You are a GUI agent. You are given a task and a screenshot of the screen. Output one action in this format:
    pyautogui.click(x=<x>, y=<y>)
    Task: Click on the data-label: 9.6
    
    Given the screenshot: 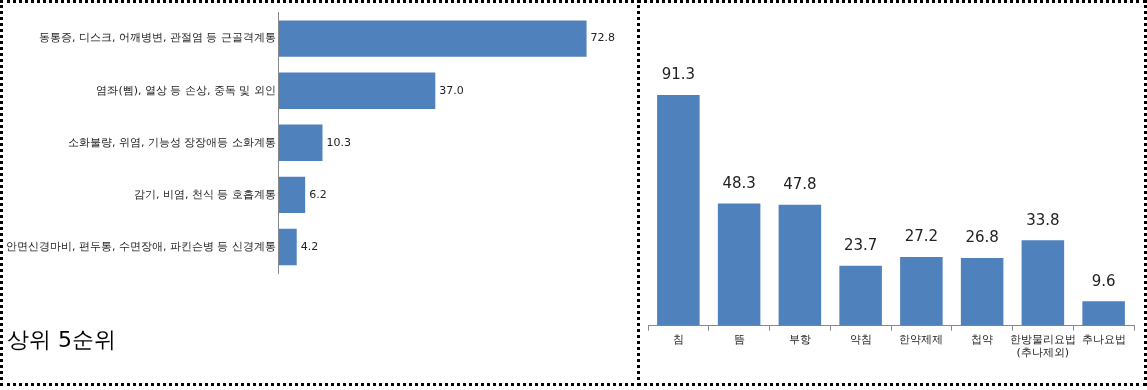 What is the action you would take?
    pyautogui.click(x=1103, y=280)
    